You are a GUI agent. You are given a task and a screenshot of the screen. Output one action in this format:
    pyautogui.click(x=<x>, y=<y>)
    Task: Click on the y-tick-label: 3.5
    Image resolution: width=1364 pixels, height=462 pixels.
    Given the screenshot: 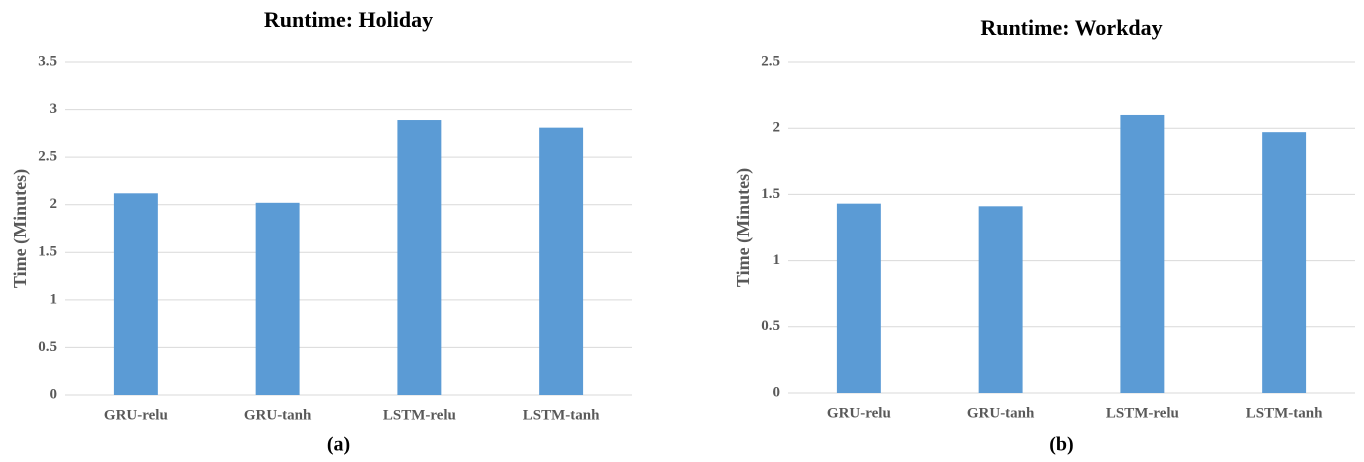 What is the action you would take?
    pyautogui.click(x=47, y=61)
    